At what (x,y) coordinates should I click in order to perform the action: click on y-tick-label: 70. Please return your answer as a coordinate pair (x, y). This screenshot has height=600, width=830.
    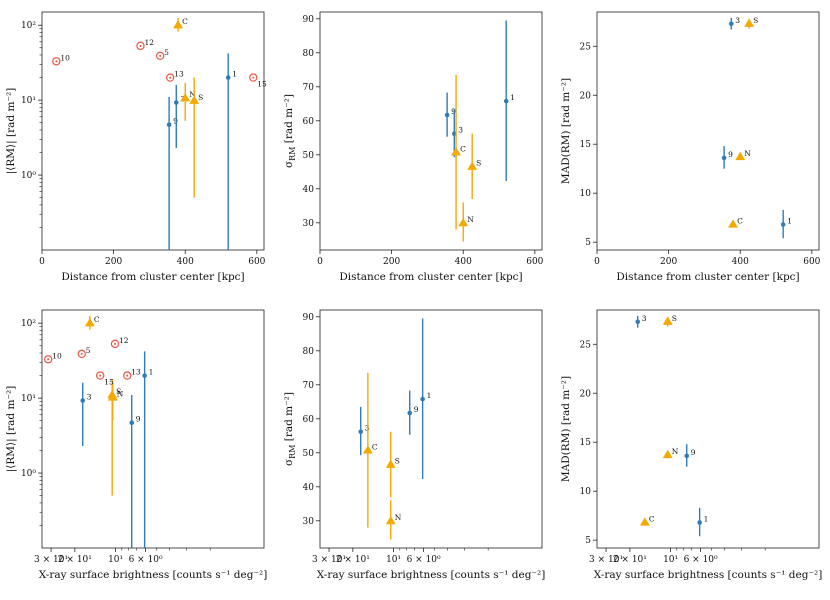
    Looking at the image, I should click on (309, 386).